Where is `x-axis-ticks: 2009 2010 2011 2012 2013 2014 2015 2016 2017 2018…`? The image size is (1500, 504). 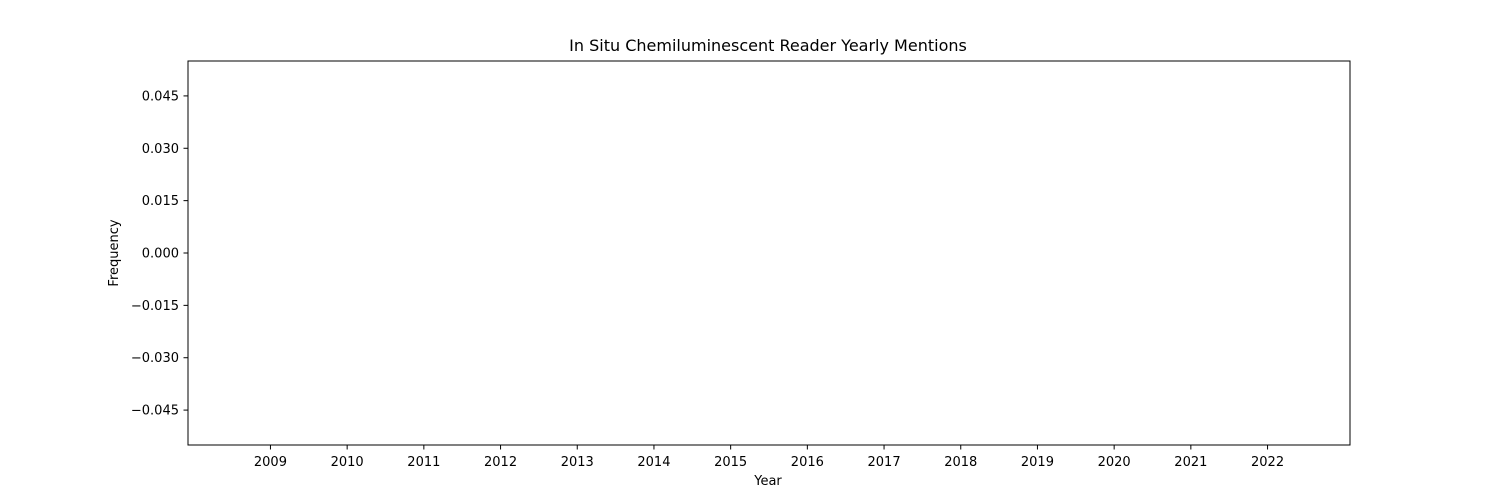
x-axis-ticks: 2009 2010 2011 2012 2013 2014 2015 2016 2017 2018… is located at coordinates (769, 457).